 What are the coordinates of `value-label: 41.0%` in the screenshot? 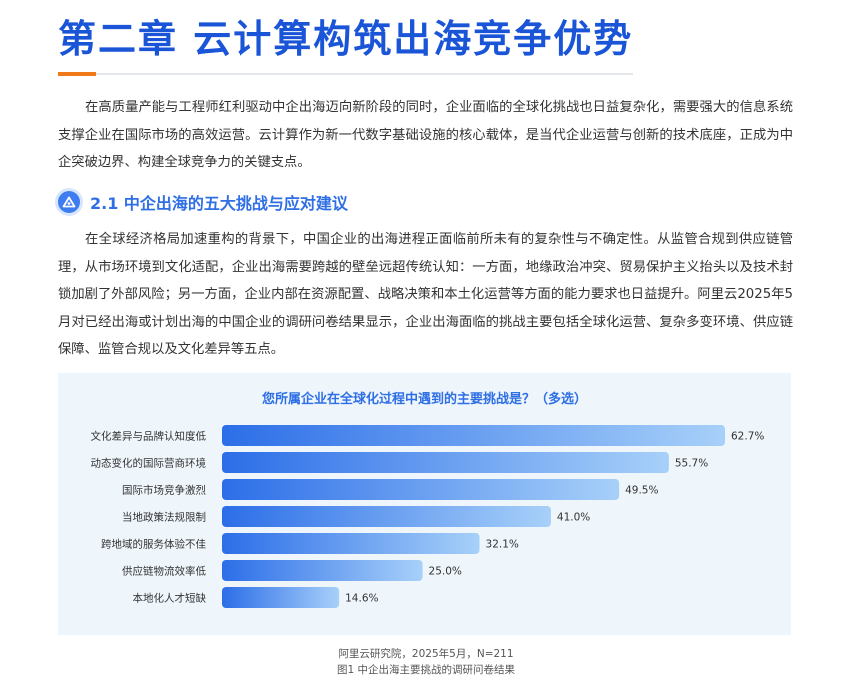 It's located at (573, 518).